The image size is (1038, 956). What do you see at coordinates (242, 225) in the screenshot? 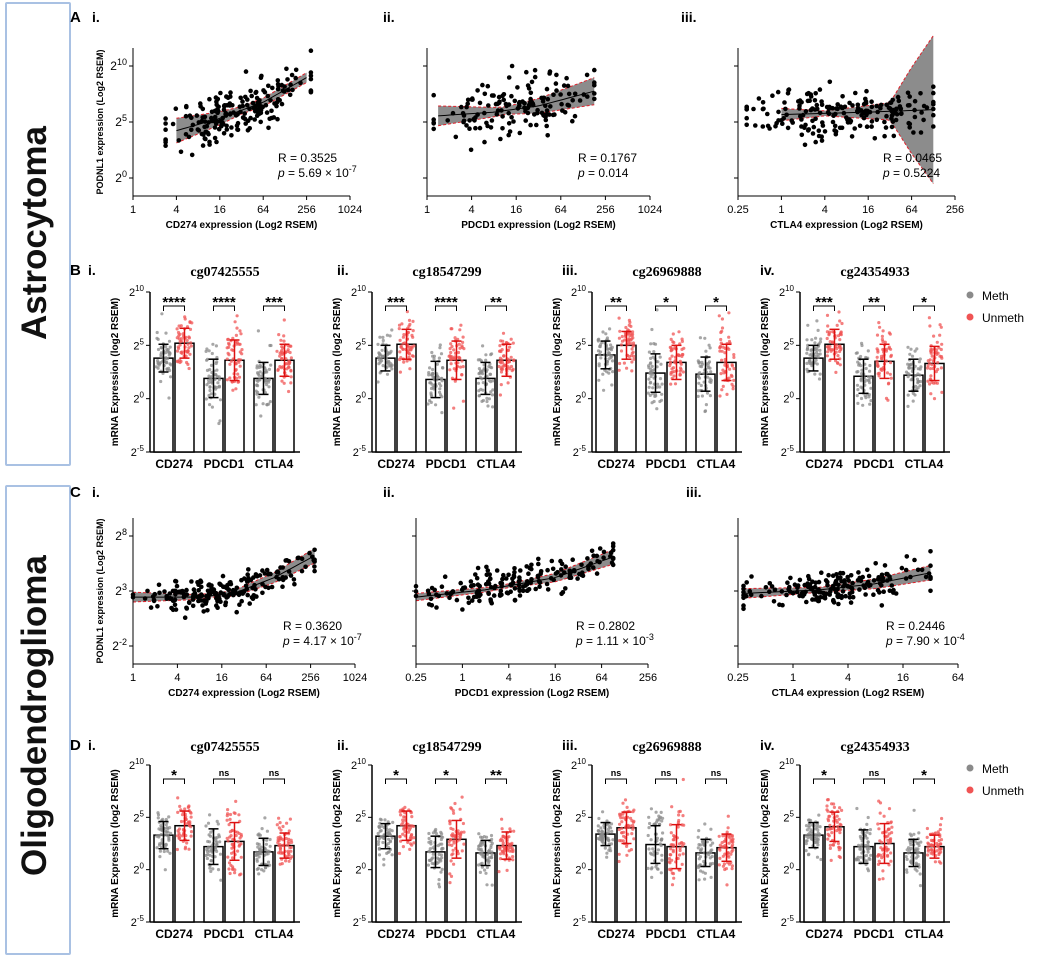
I see `x-axis-title: CD274 expression (Log2 RSEM)` at bounding box center [242, 225].